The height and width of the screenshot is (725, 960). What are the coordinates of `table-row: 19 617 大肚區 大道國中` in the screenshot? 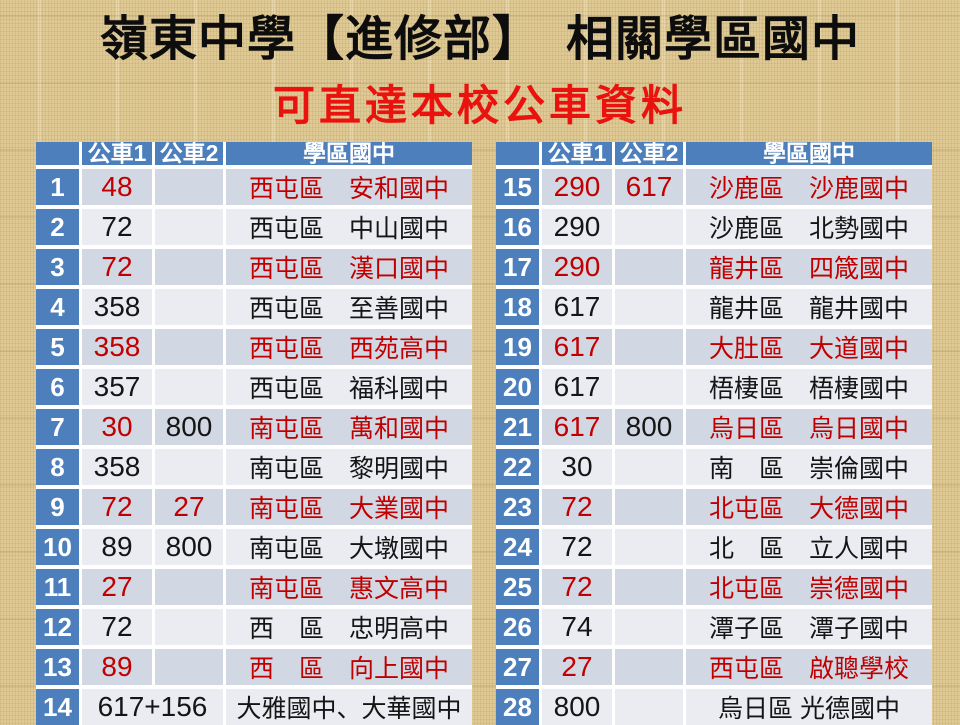 It's located at (714, 349).